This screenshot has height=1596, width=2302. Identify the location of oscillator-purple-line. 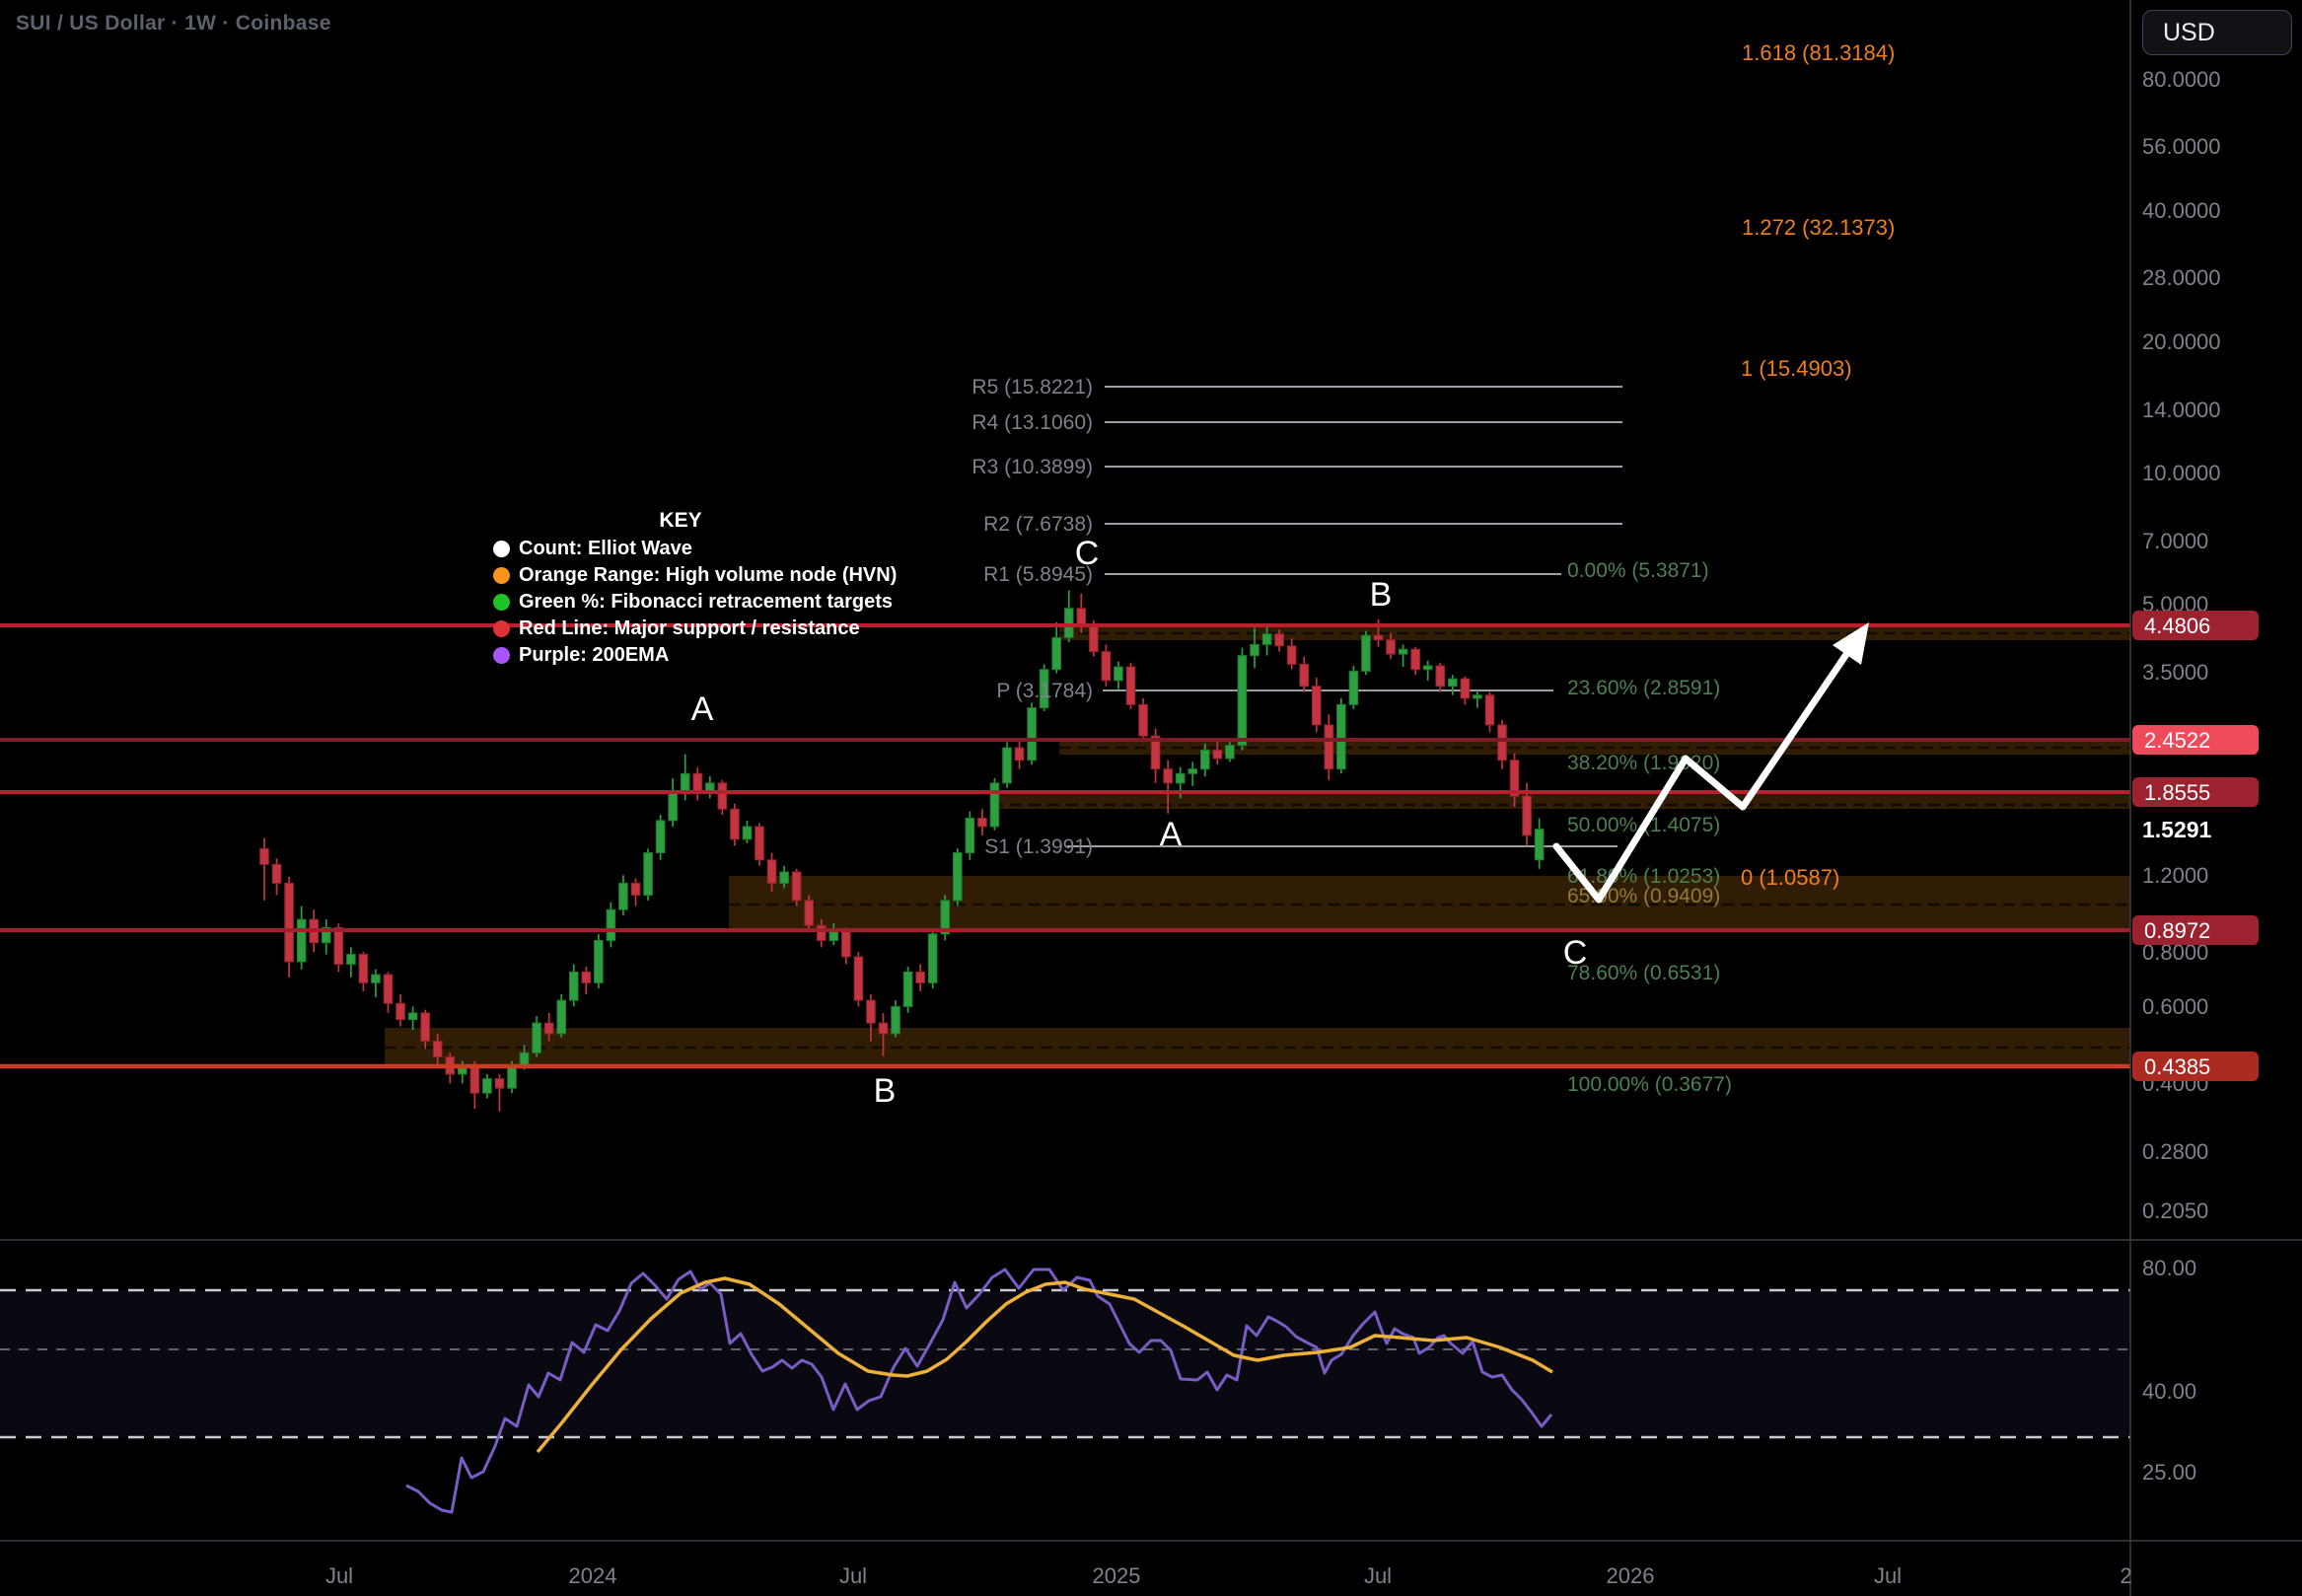
(979, 1391).